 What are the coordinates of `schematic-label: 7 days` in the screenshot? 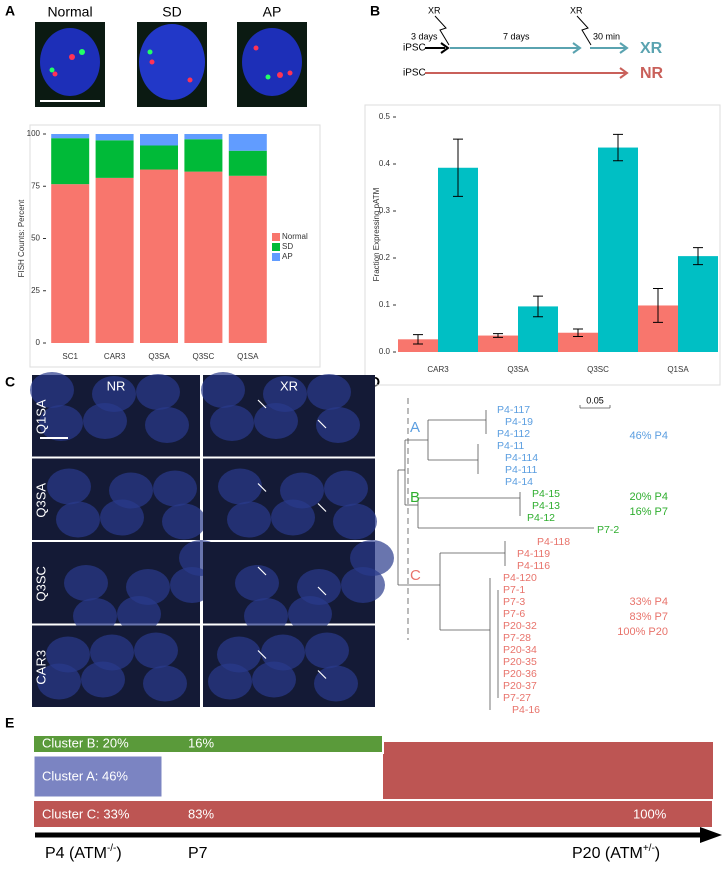 It's located at (516, 36).